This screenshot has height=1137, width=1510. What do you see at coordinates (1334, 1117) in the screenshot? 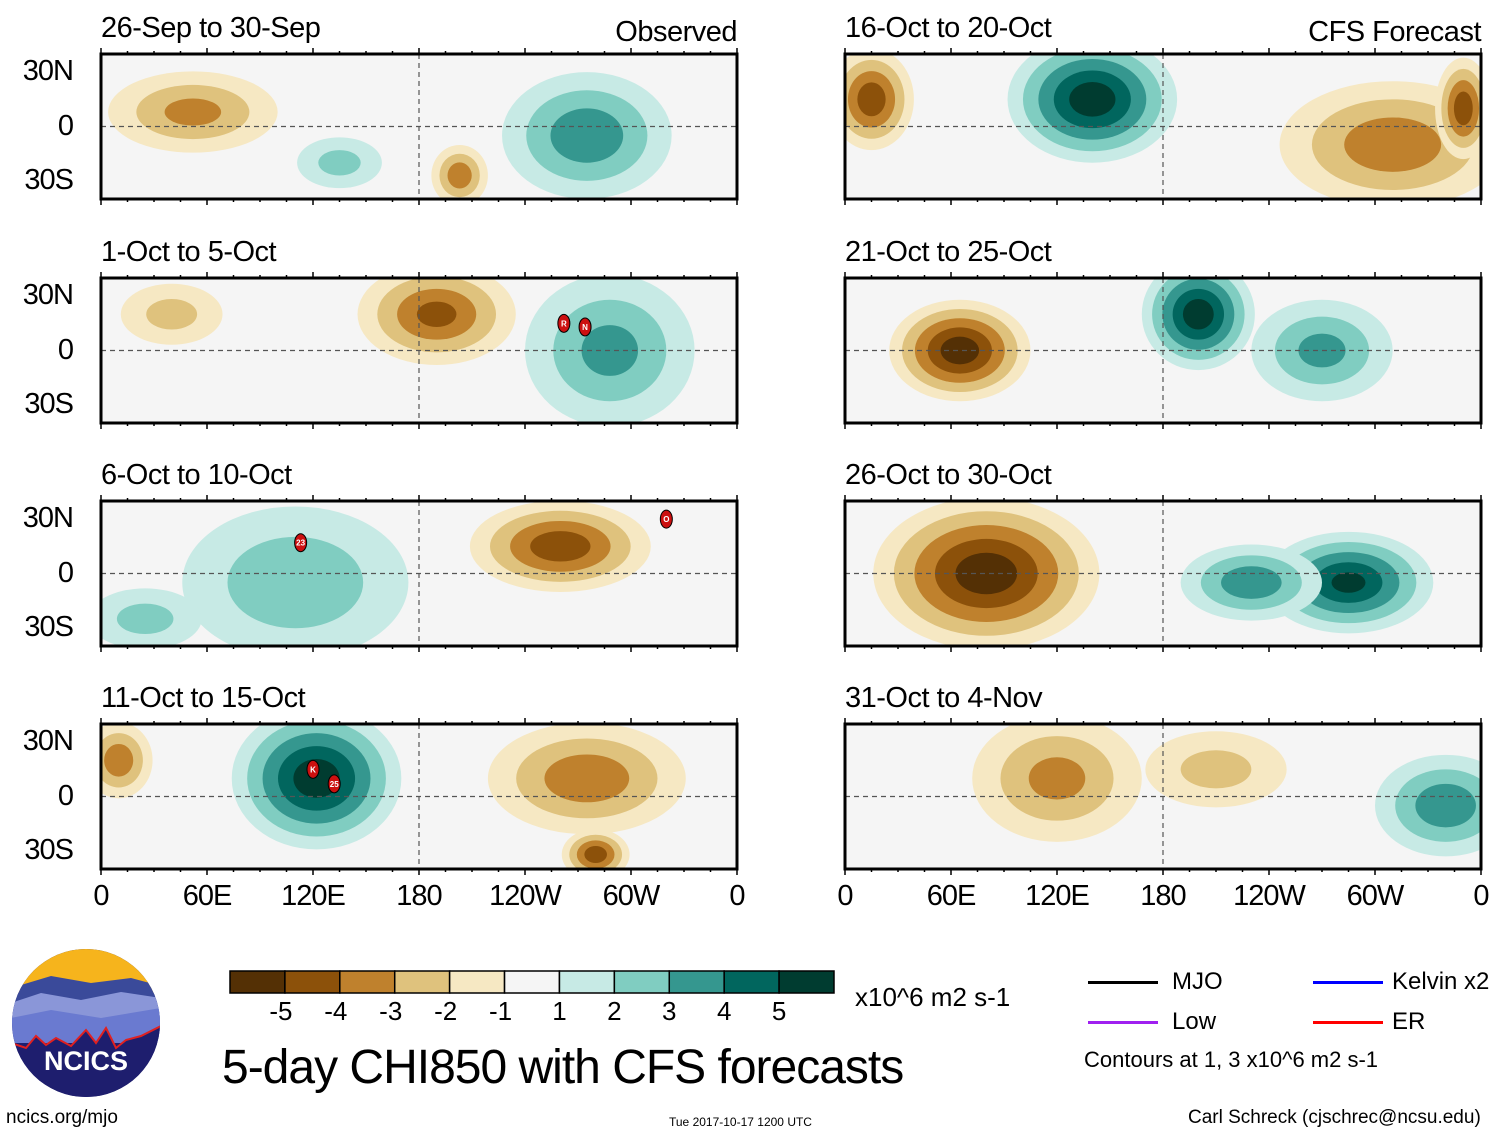
I see `credit: Carl Schreck (cjschrec@ncsu.edu)` at bounding box center [1334, 1117].